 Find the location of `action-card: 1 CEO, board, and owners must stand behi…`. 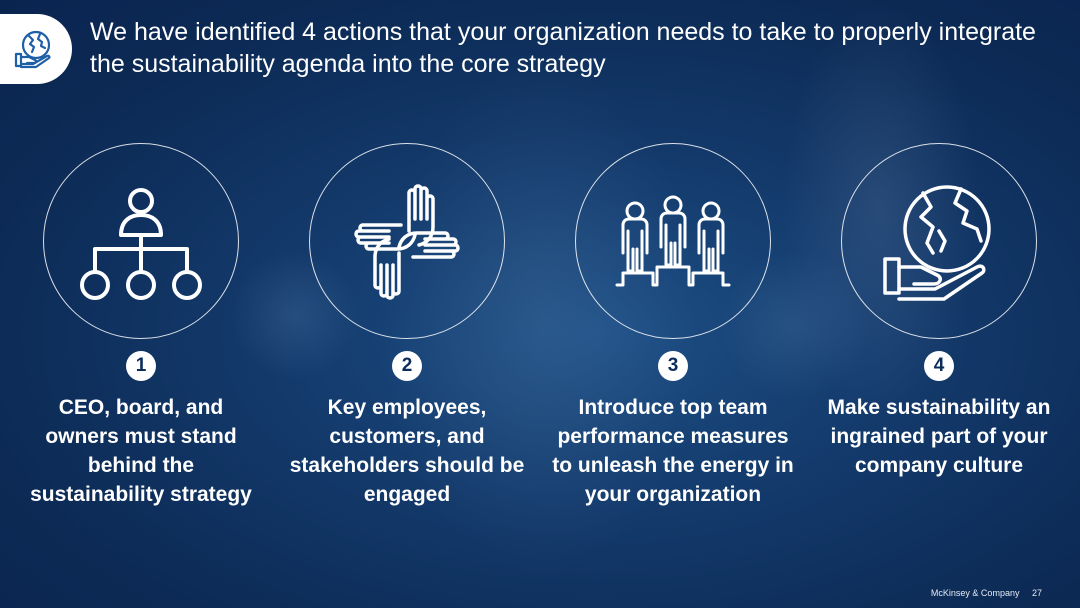

action-card: 1 CEO, board, and owners must stand behi… is located at coordinates (141, 326).